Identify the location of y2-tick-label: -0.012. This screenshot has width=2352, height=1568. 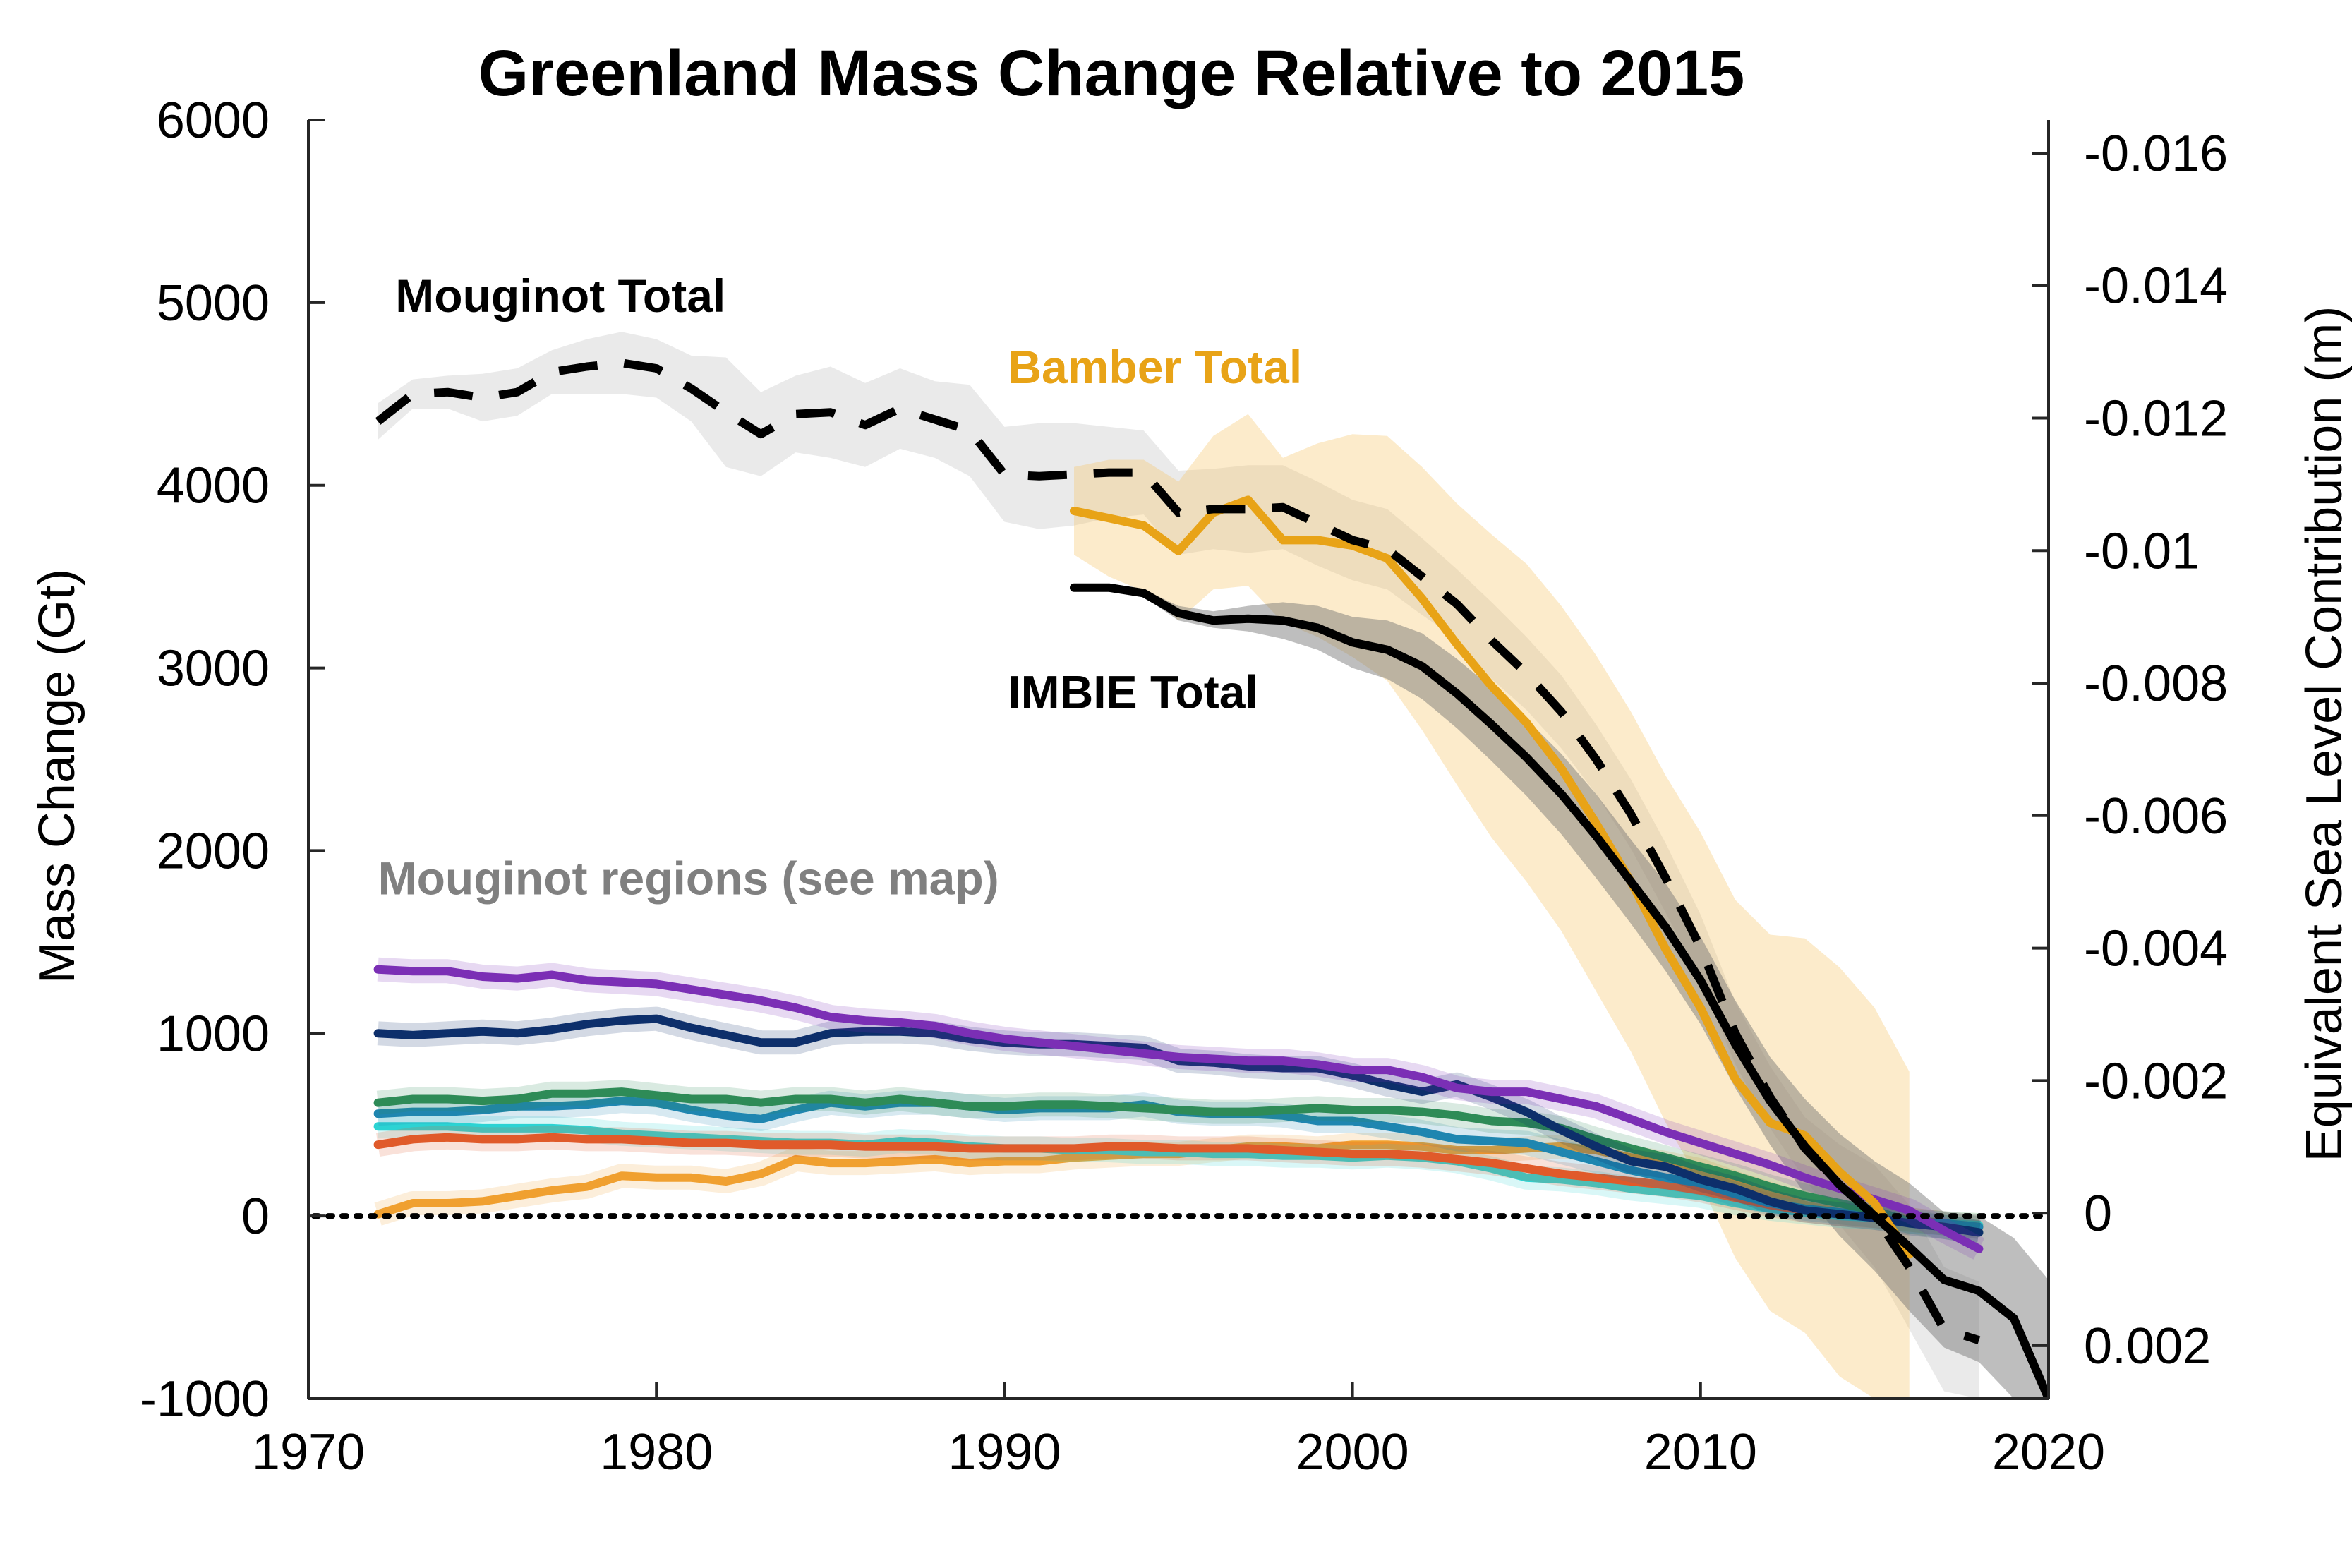
(2156, 419).